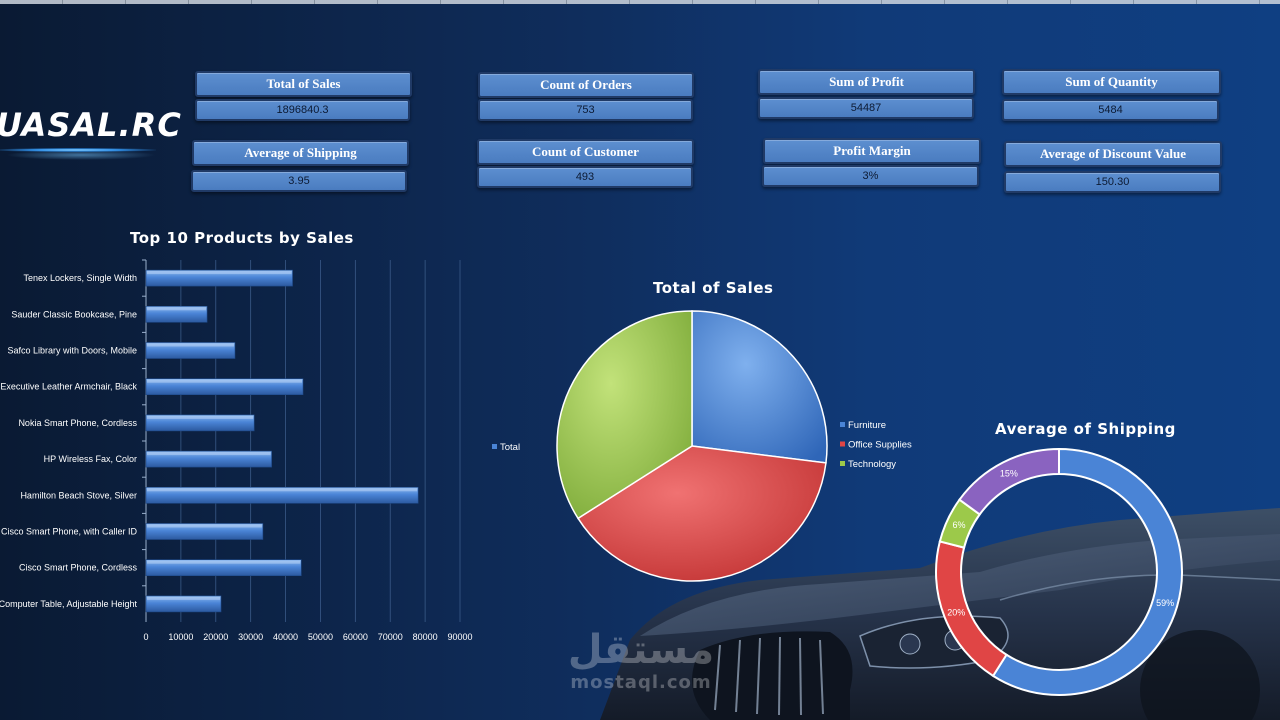 The image size is (1280, 720). What do you see at coordinates (250, 637) in the screenshot?
I see `bar-x-tick-label: 30000` at bounding box center [250, 637].